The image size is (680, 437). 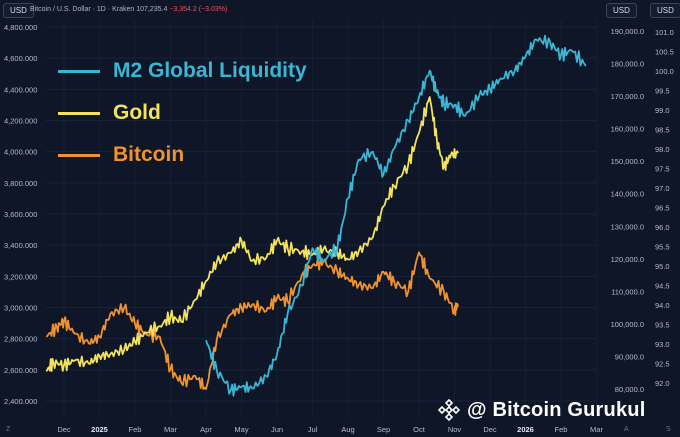 What do you see at coordinates (277, 429) in the screenshot?
I see `x-axis-tick-label: Jun` at bounding box center [277, 429].